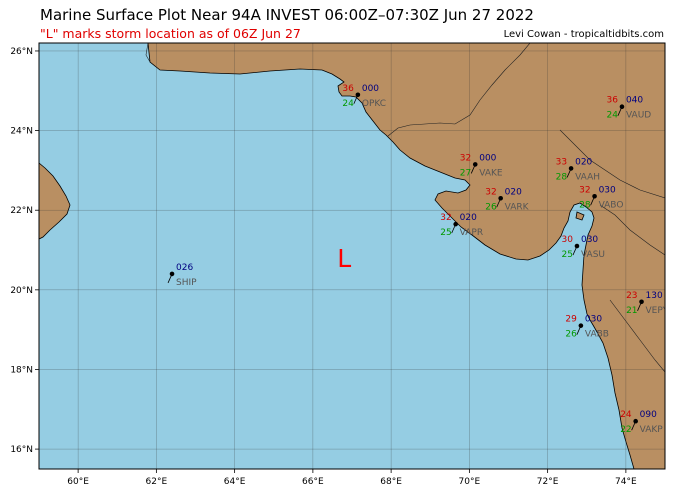  What do you see at coordinates (471, 233) in the screenshot?
I see `station-id-label: VAPR` at bounding box center [471, 233].